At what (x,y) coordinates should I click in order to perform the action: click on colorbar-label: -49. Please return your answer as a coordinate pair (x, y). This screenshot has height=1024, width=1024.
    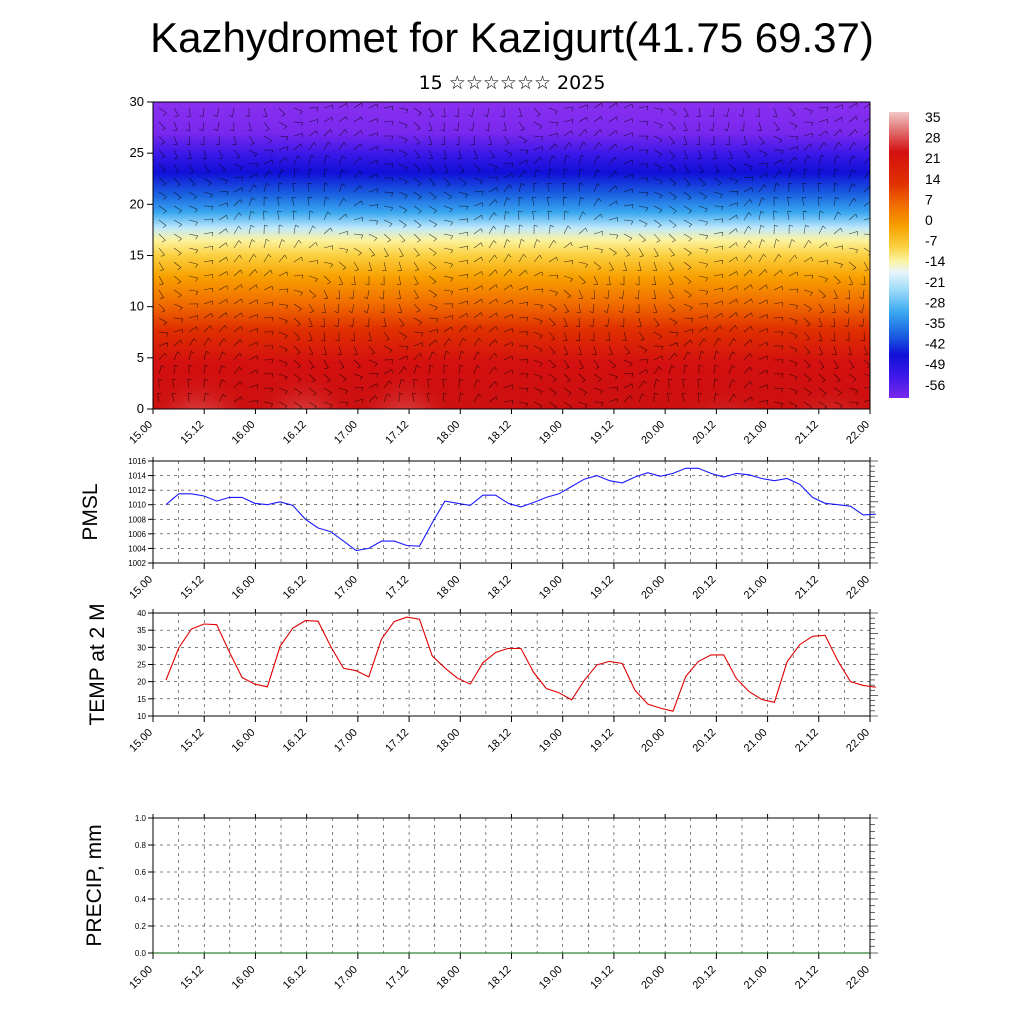
    Looking at the image, I should click on (935, 364).